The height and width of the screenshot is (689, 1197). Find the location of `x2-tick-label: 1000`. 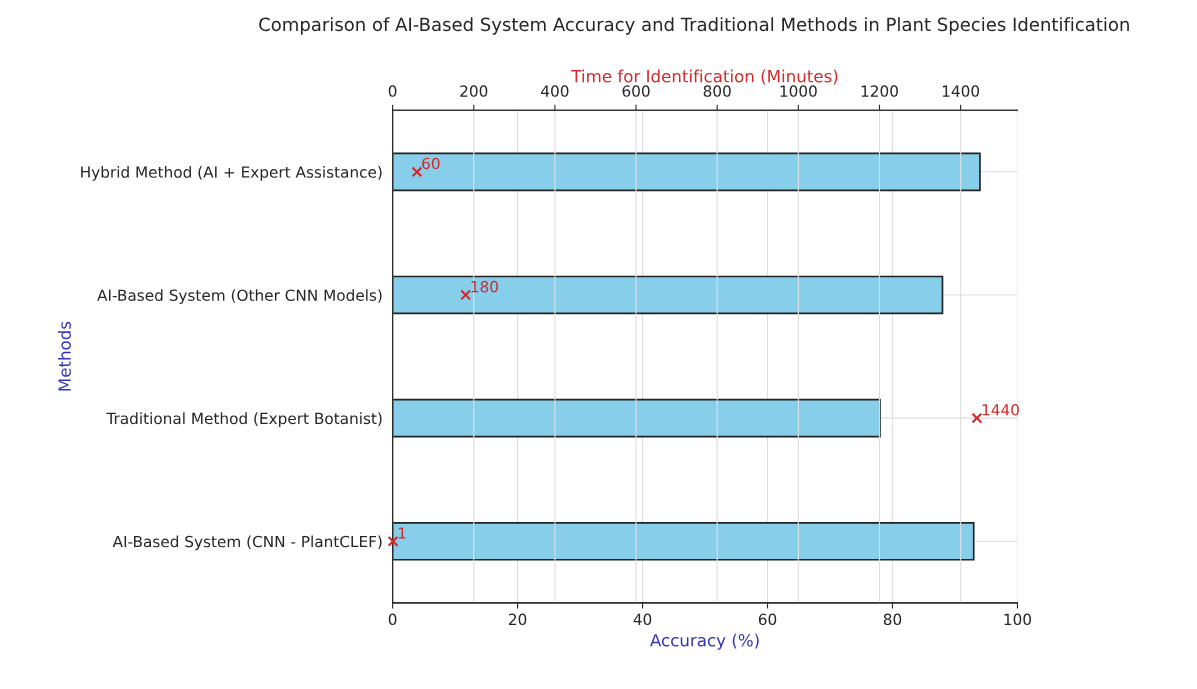

x2-tick-label: 1000 is located at coordinates (798, 91).